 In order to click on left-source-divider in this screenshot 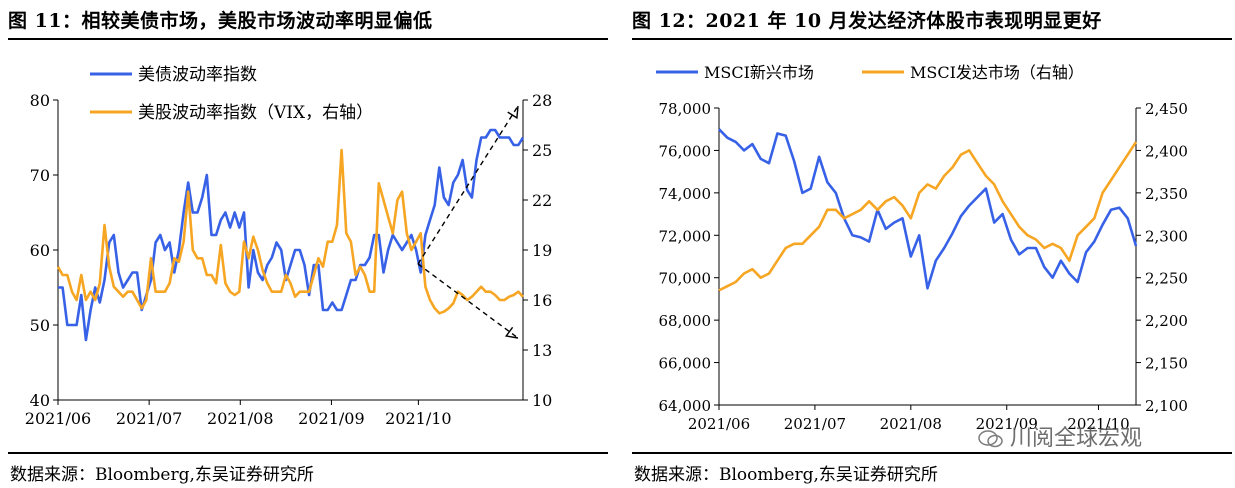, I will do `click(308, 453)`.